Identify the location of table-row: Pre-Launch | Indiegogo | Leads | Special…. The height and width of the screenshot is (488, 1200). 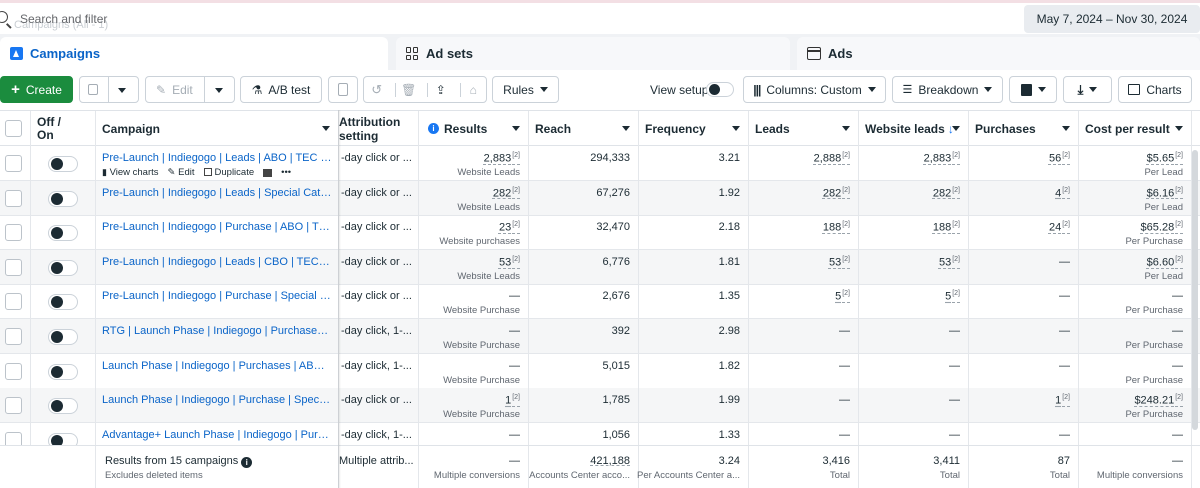
(600, 198).